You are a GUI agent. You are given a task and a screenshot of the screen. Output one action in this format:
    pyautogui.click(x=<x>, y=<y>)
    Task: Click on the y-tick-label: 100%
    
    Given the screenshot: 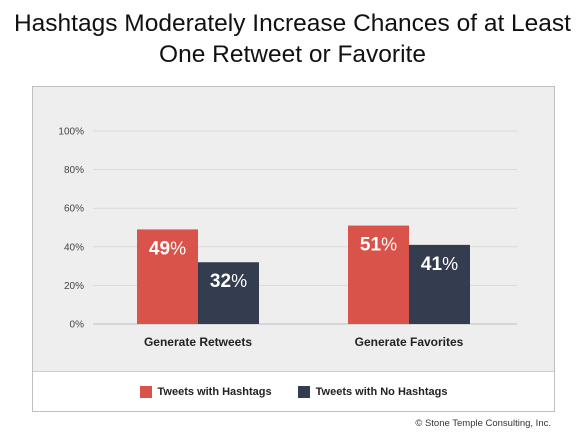 What is the action you would take?
    pyautogui.click(x=71, y=132)
    